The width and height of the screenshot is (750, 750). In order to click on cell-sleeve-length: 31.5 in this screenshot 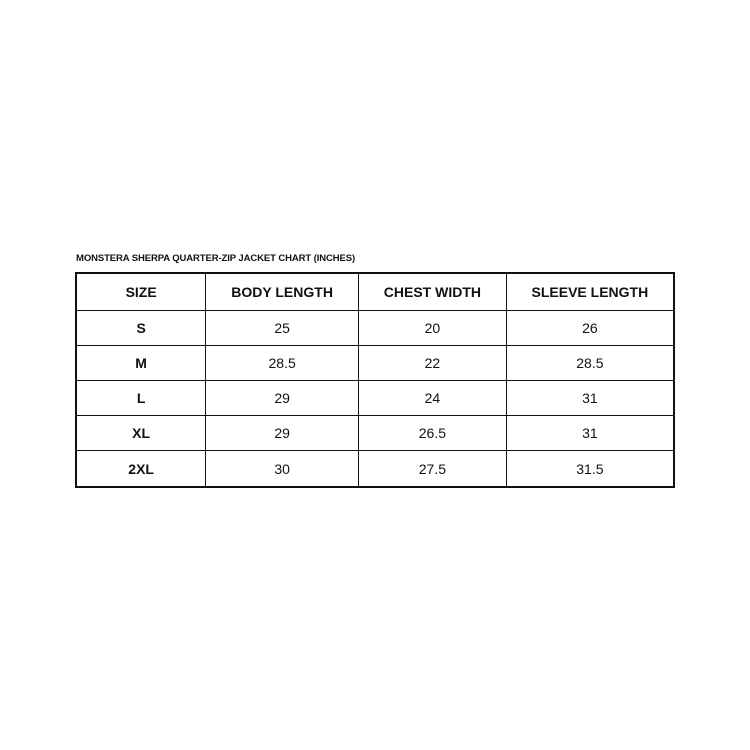, I will do `click(590, 469)`.